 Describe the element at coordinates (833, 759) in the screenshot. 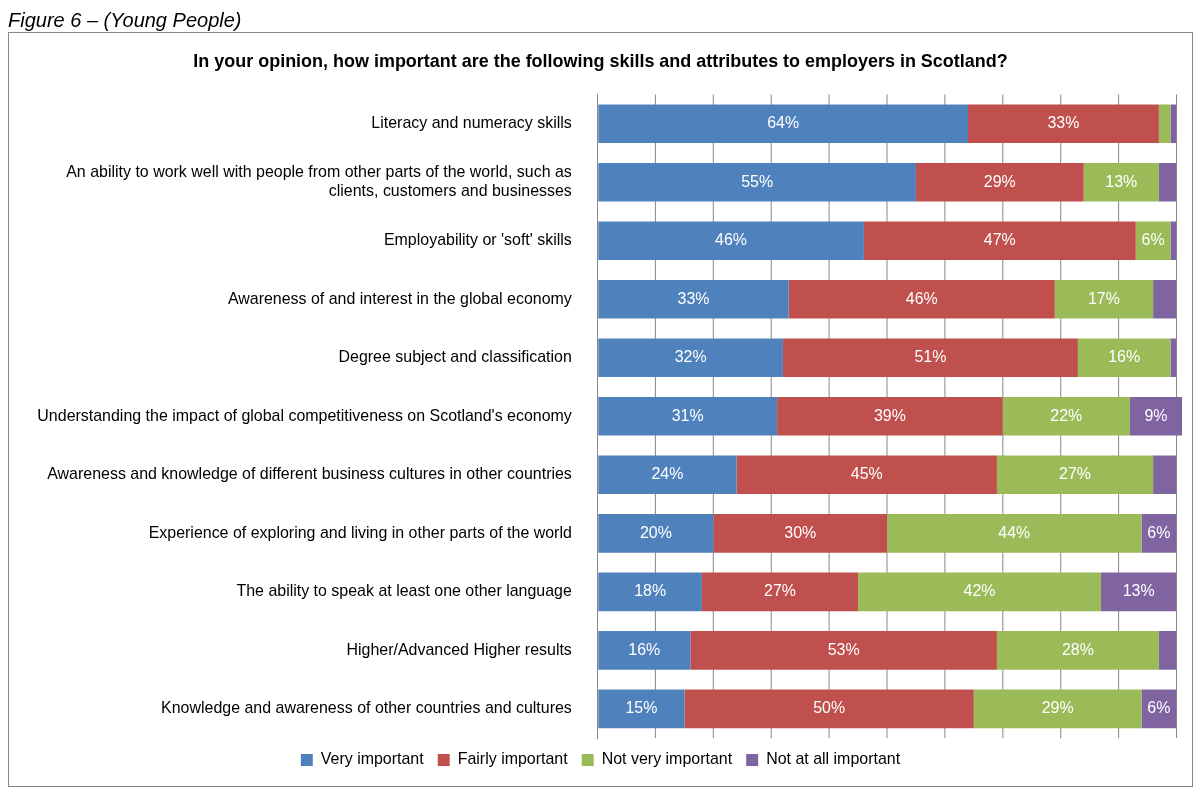

I see `legend-label: Not at all important` at that location.